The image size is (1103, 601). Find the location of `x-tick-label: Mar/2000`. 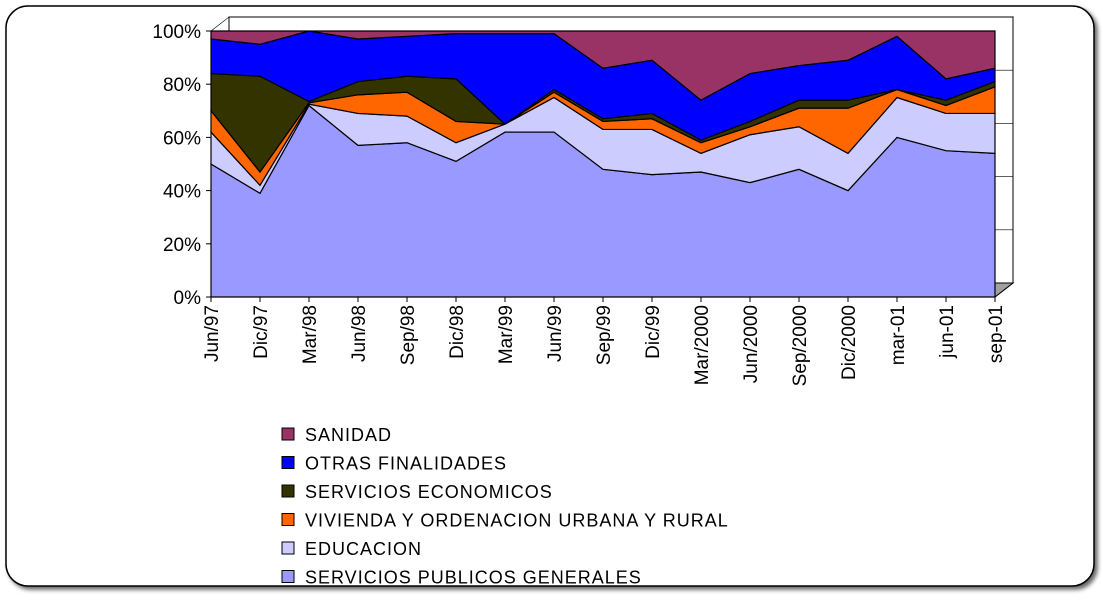

x-tick-label: Mar/2000 is located at coordinates (702, 345).